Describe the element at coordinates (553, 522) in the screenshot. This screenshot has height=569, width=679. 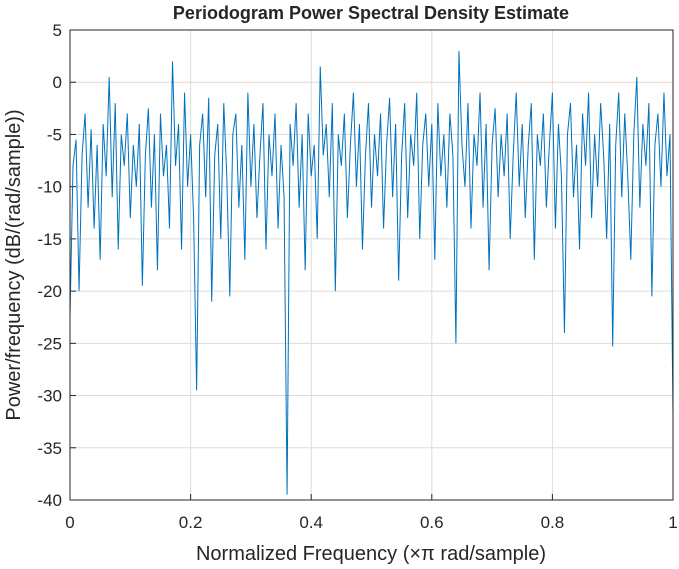
I see `x-tick-label: 0.8` at that location.